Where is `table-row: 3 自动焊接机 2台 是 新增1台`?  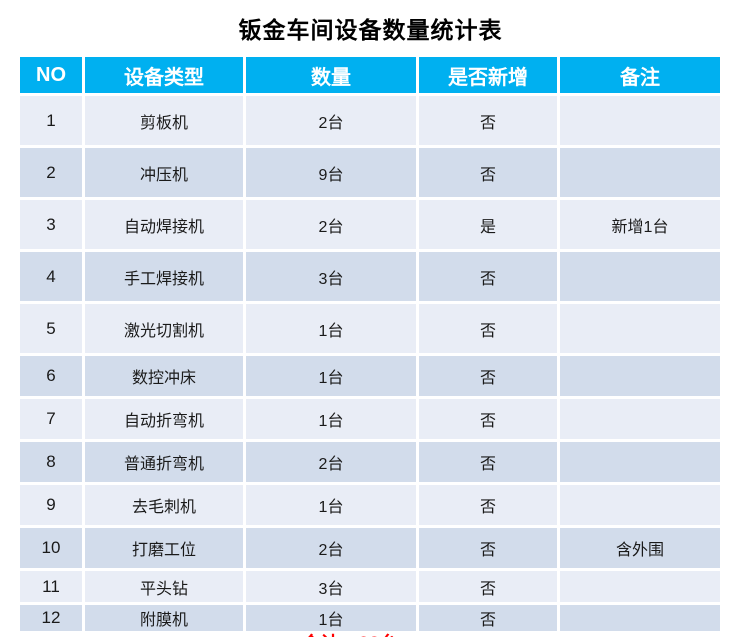 table-row: 3 自动焊接机 2台 是 新增1台 is located at coordinates (370, 224).